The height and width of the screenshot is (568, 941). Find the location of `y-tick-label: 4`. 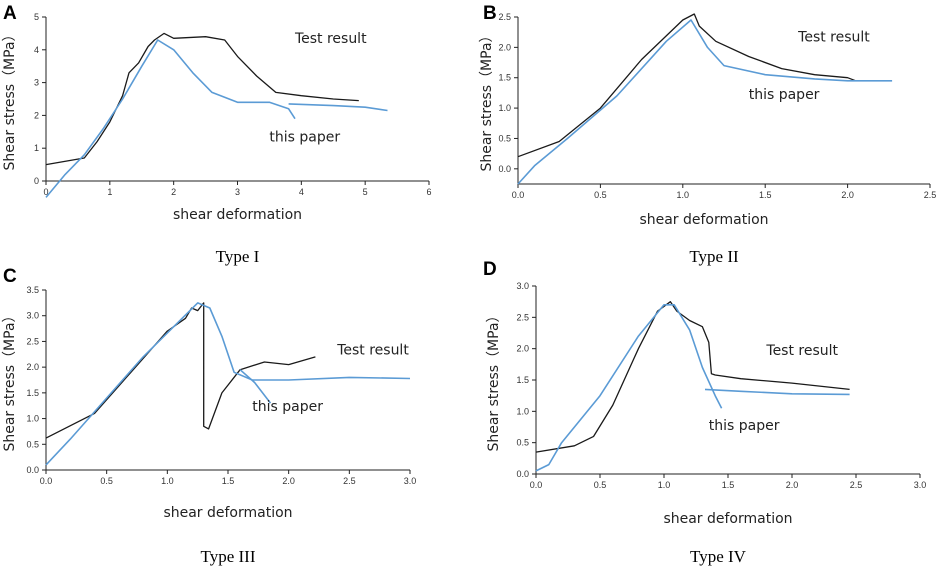

y-tick-label: 4 is located at coordinates (36, 50).